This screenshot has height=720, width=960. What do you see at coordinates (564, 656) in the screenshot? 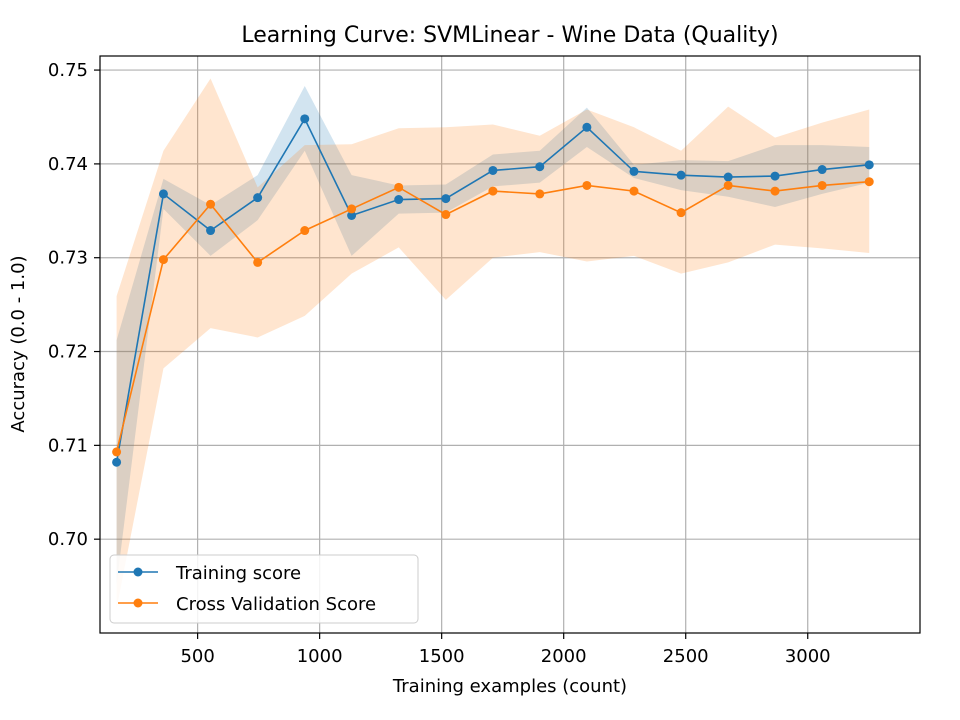
I see `x-tick-label: 2000` at bounding box center [564, 656].